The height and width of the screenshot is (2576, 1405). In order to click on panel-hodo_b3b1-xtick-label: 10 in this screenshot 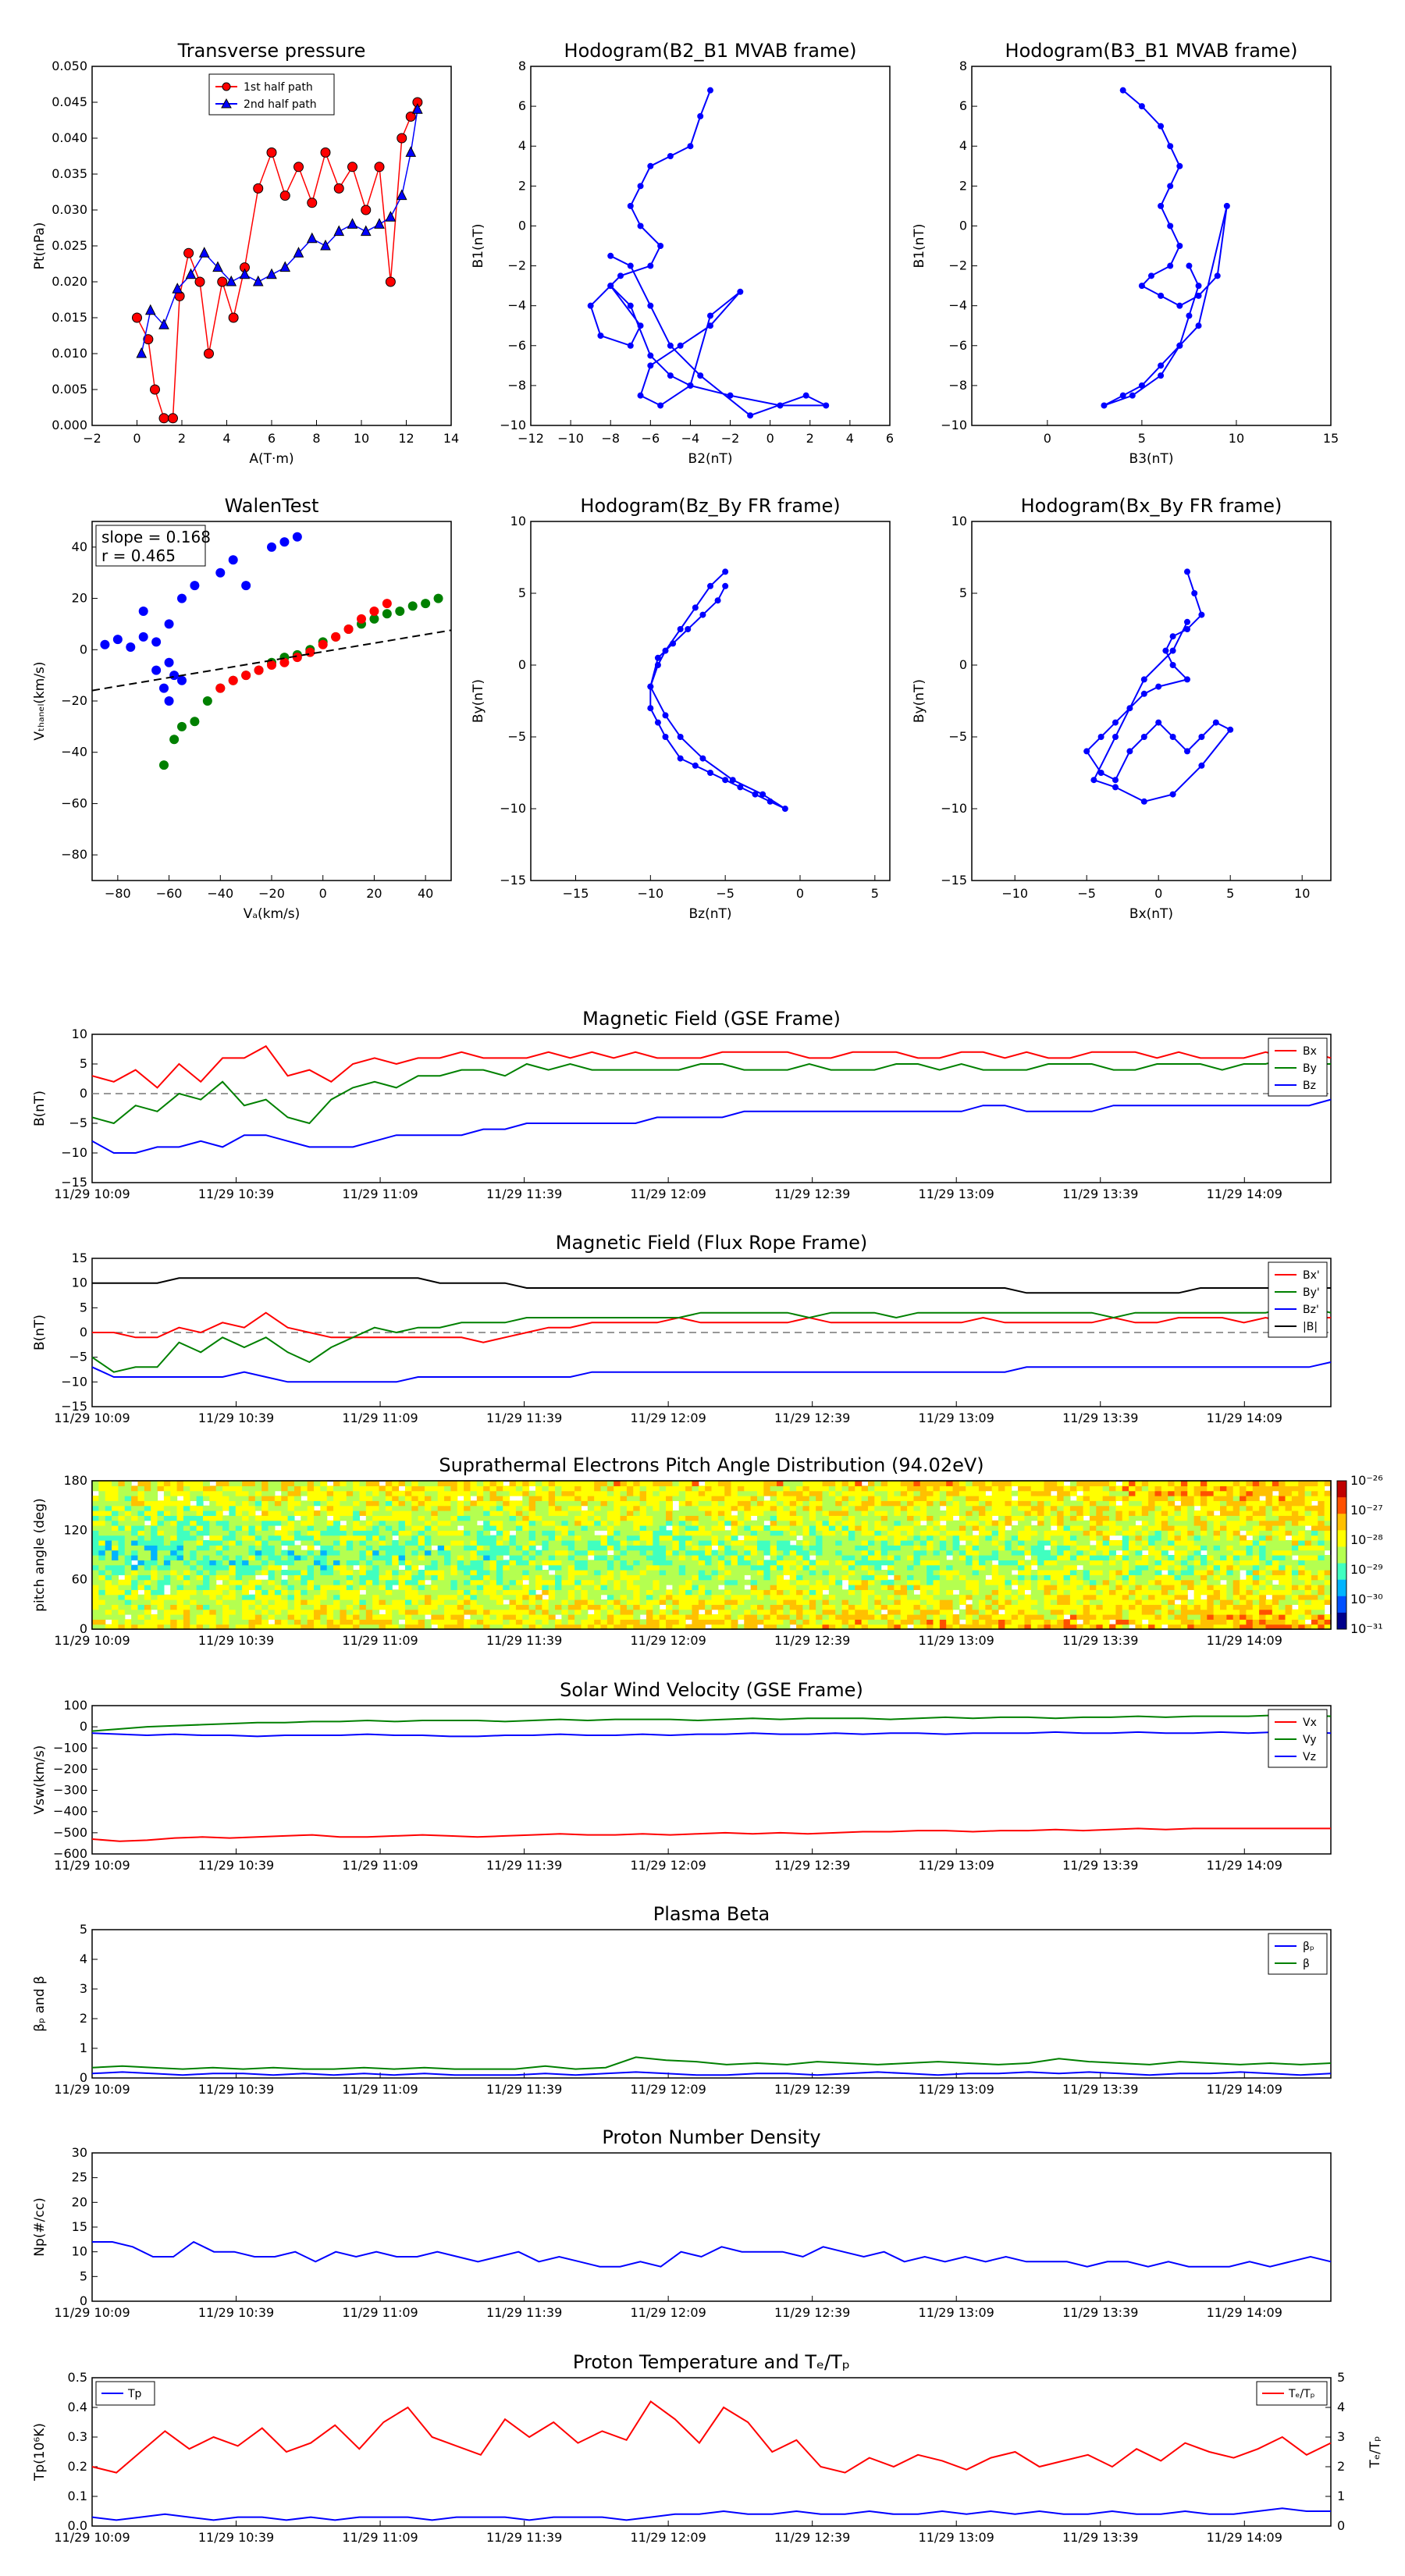, I will do `click(1236, 439)`.